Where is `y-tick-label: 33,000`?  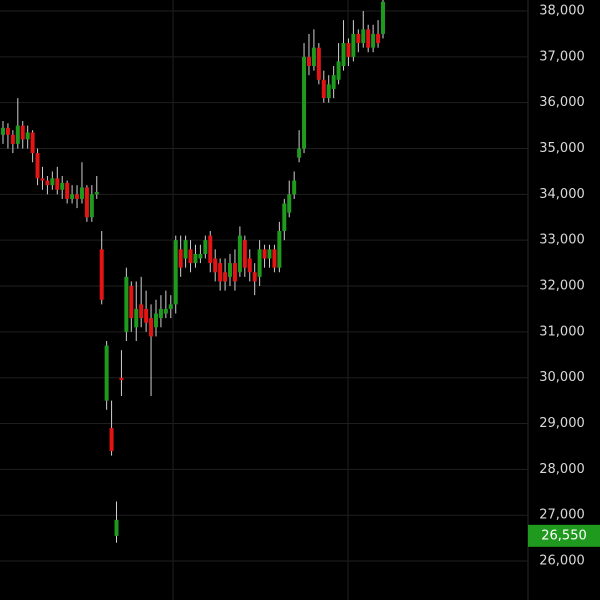
y-tick-label: 33,000 is located at coordinates (562, 240).